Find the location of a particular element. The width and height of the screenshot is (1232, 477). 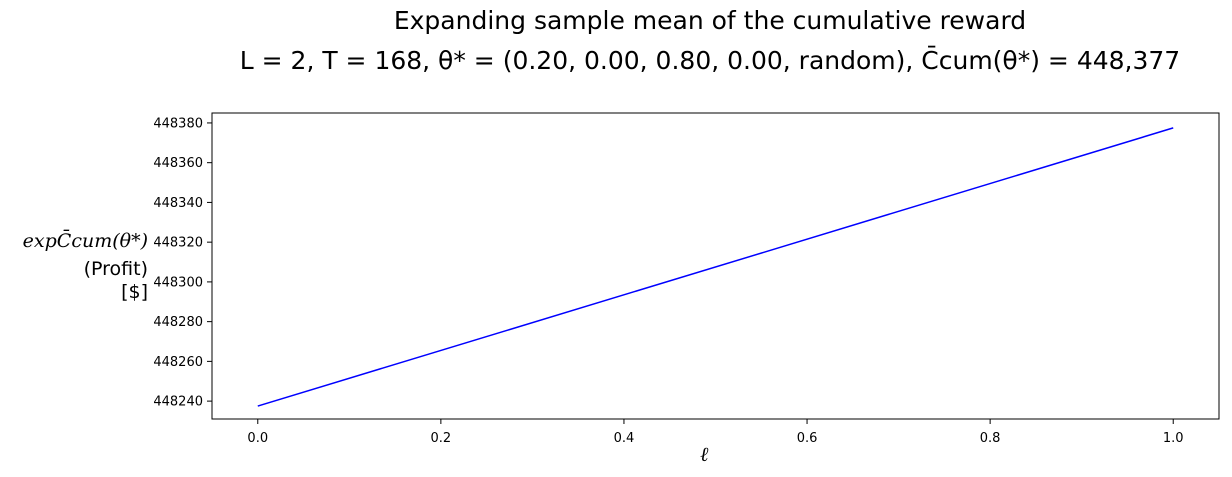

y-tick-label: 448340 is located at coordinates (178, 203).